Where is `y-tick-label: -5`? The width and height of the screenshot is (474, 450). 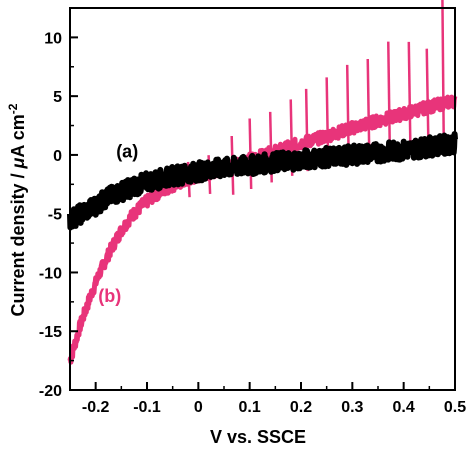 y-tick-label: -5 is located at coordinates (55, 215).